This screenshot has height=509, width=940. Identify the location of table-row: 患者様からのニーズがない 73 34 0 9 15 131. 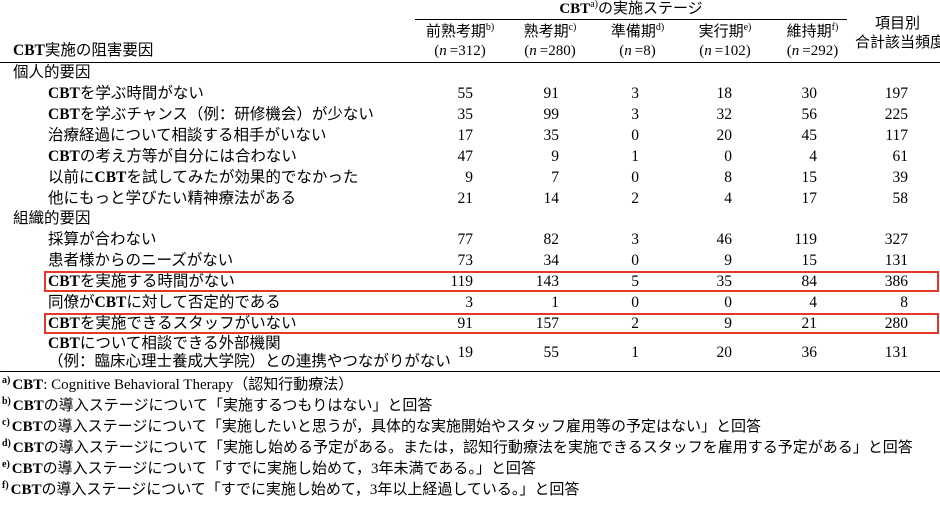
(470, 260).